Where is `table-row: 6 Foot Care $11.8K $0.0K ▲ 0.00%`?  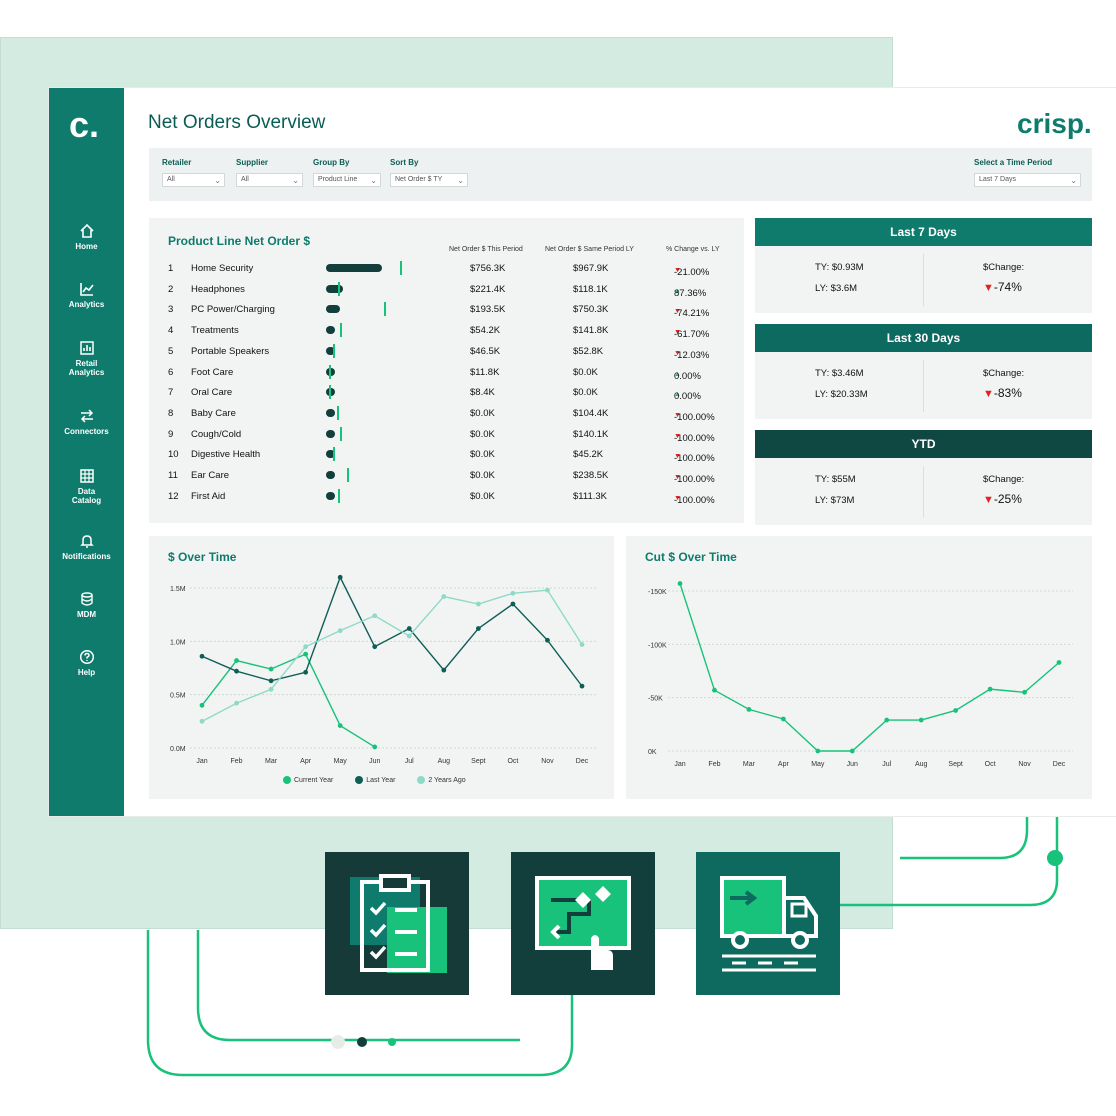 table-row: 6 Foot Care $11.8K $0.0K ▲ 0.00% is located at coordinates (446, 373).